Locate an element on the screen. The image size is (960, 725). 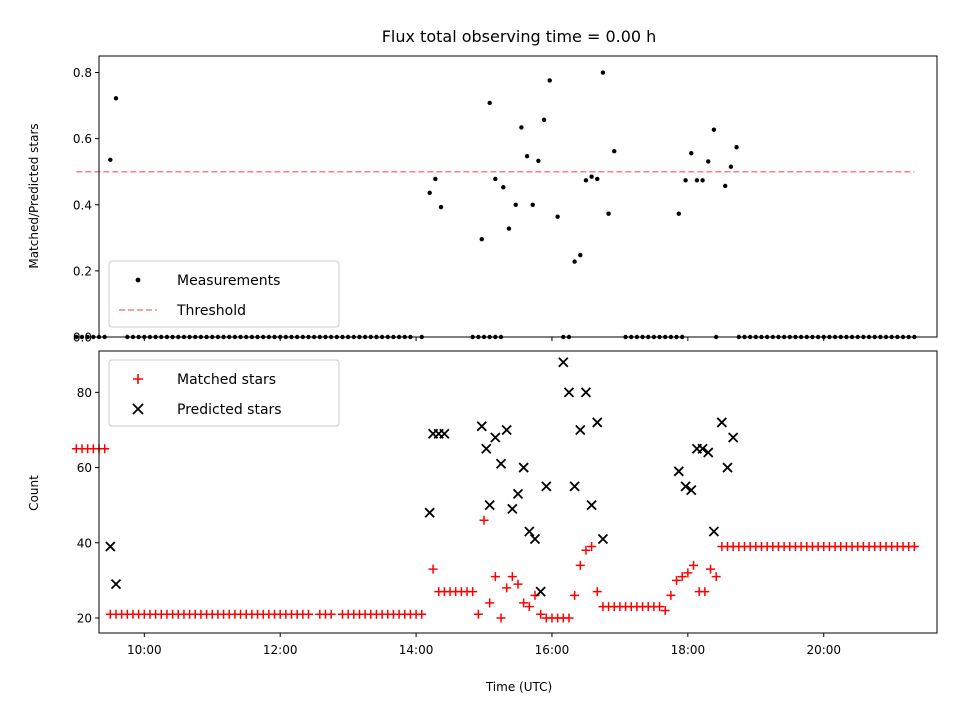
legend-label: Predicted stars is located at coordinates (229, 410).